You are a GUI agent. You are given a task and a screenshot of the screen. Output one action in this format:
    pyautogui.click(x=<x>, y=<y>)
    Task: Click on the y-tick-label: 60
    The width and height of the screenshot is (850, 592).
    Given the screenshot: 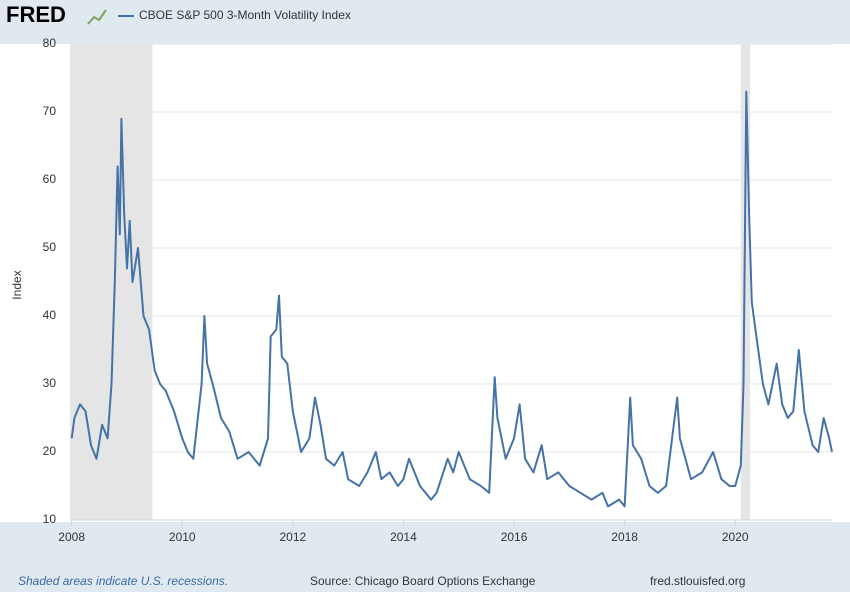 What is the action you would take?
    pyautogui.click(x=50, y=179)
    